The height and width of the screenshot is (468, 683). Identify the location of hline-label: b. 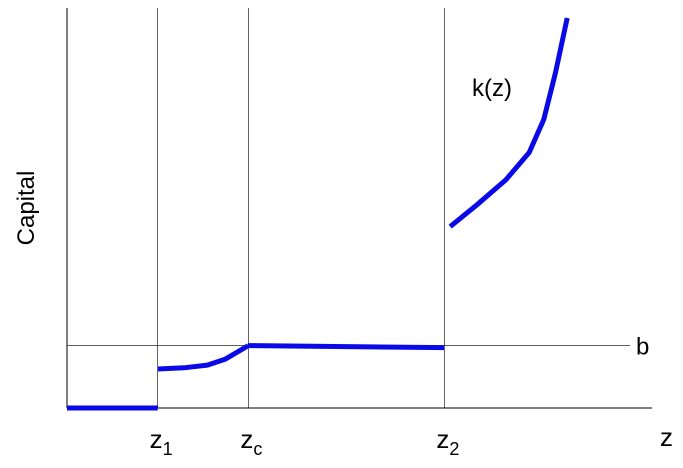
(642, 347).